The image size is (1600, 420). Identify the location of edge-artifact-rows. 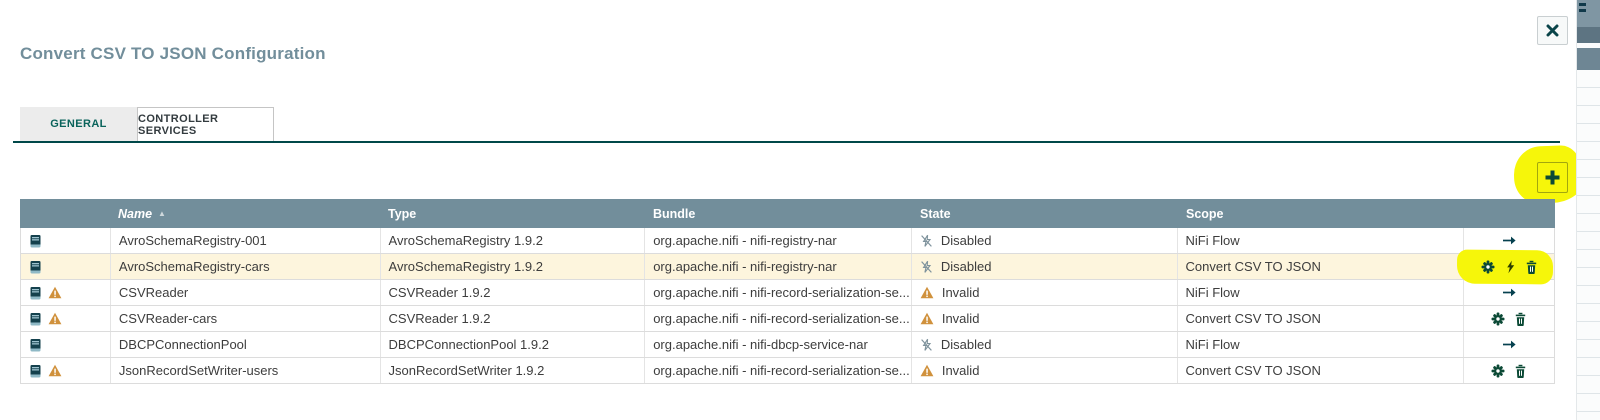
(1588, 245).